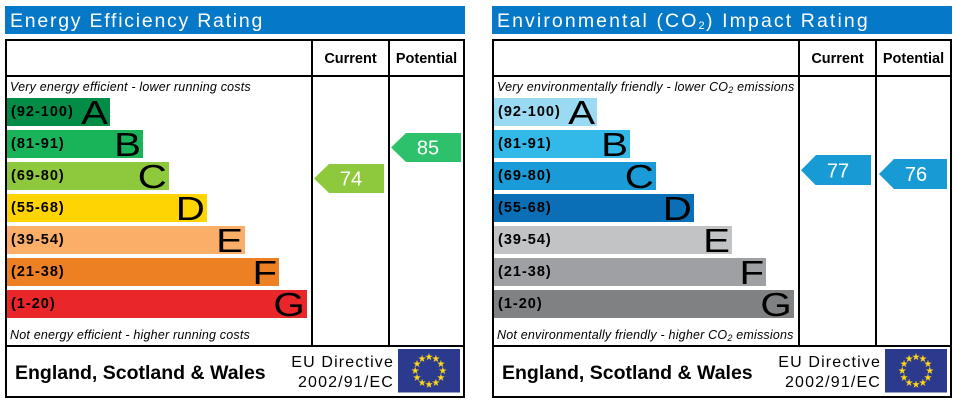 Image resolution: width=957 pixels, height=404 pixels. I want to click on svg-text: 77, so click(838, 171).